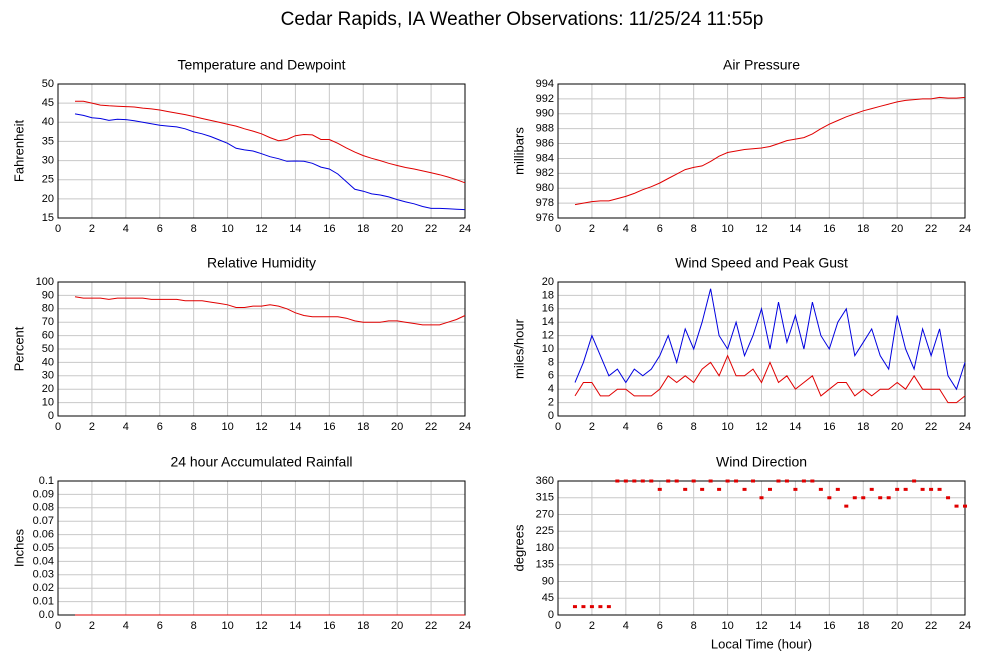  Describe the element at coordinates (545, 188) in the screenshot. I see `y-tick-label: 980` at that location.